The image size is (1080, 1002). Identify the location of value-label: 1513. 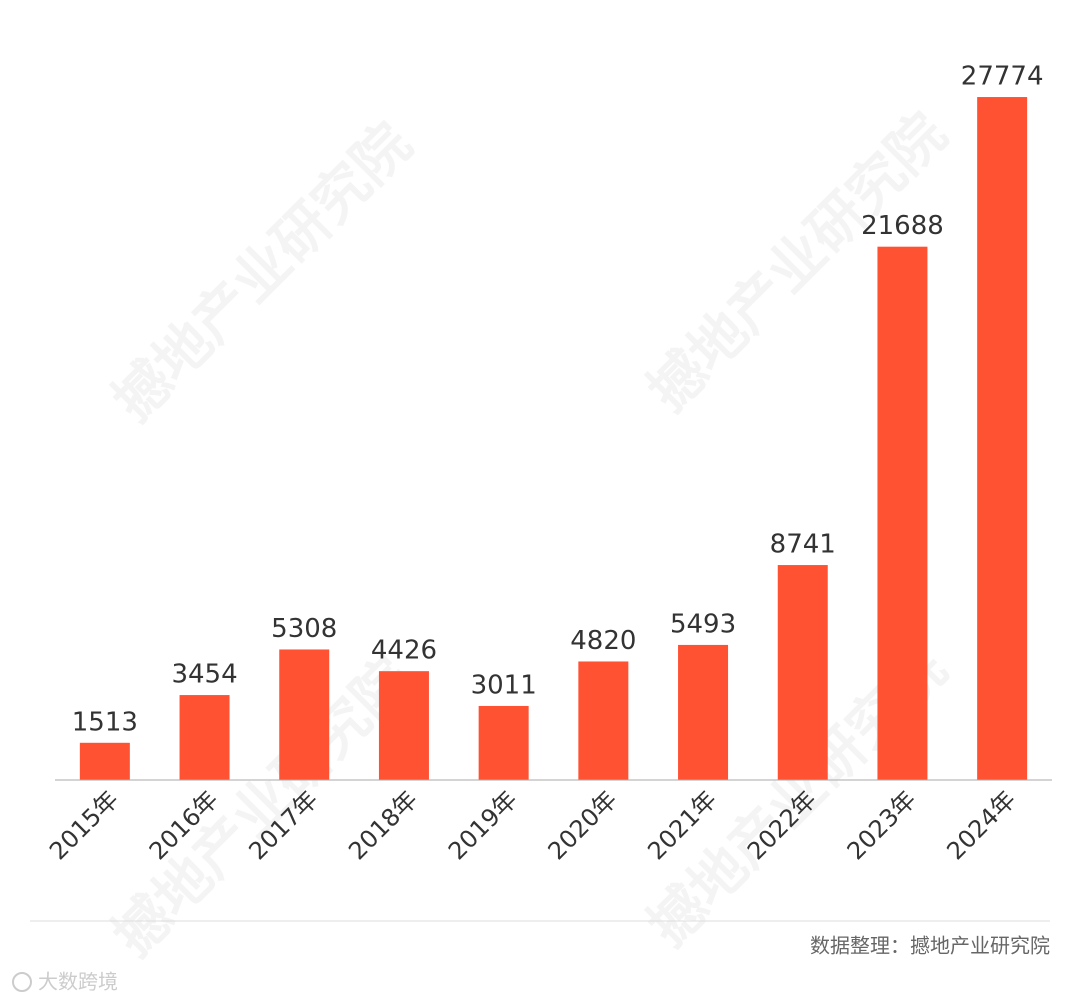
(105, 722).